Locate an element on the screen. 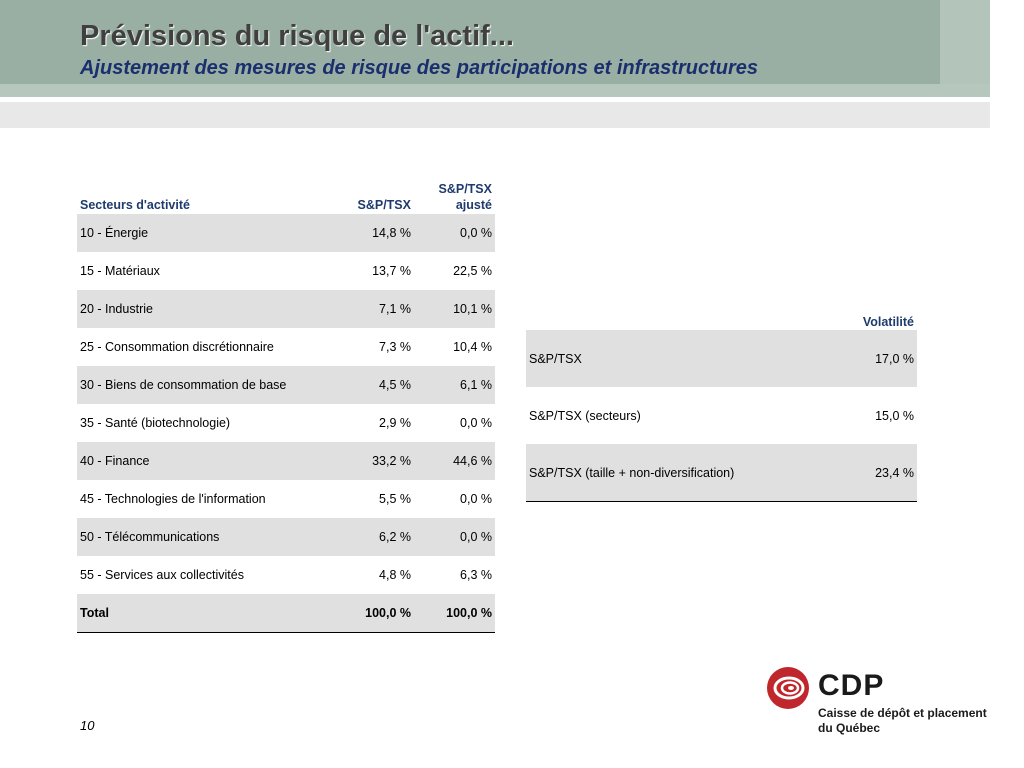 This screenshot has width=1024, height=768. adjusted-value-cell: 10,4 % is located at coordinates (472, 347).